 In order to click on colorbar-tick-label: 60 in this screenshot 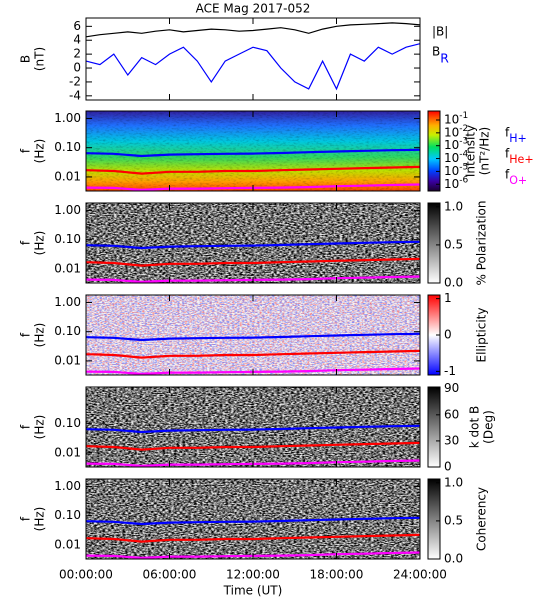, I will do `click(451, 414)`.